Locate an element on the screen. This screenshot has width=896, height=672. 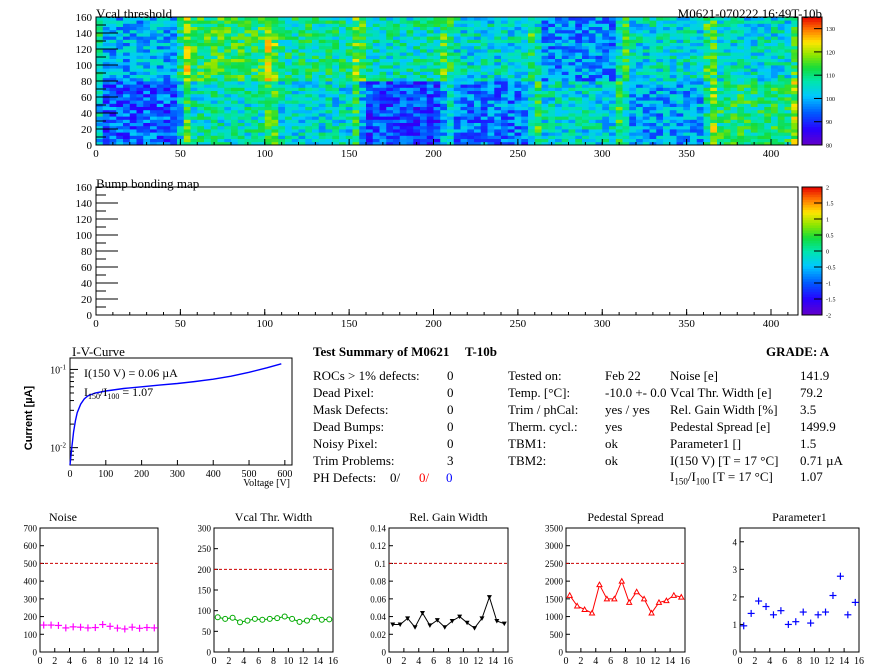
iv-y-tick-label: 10-1 is located at coordinates (58, 369).